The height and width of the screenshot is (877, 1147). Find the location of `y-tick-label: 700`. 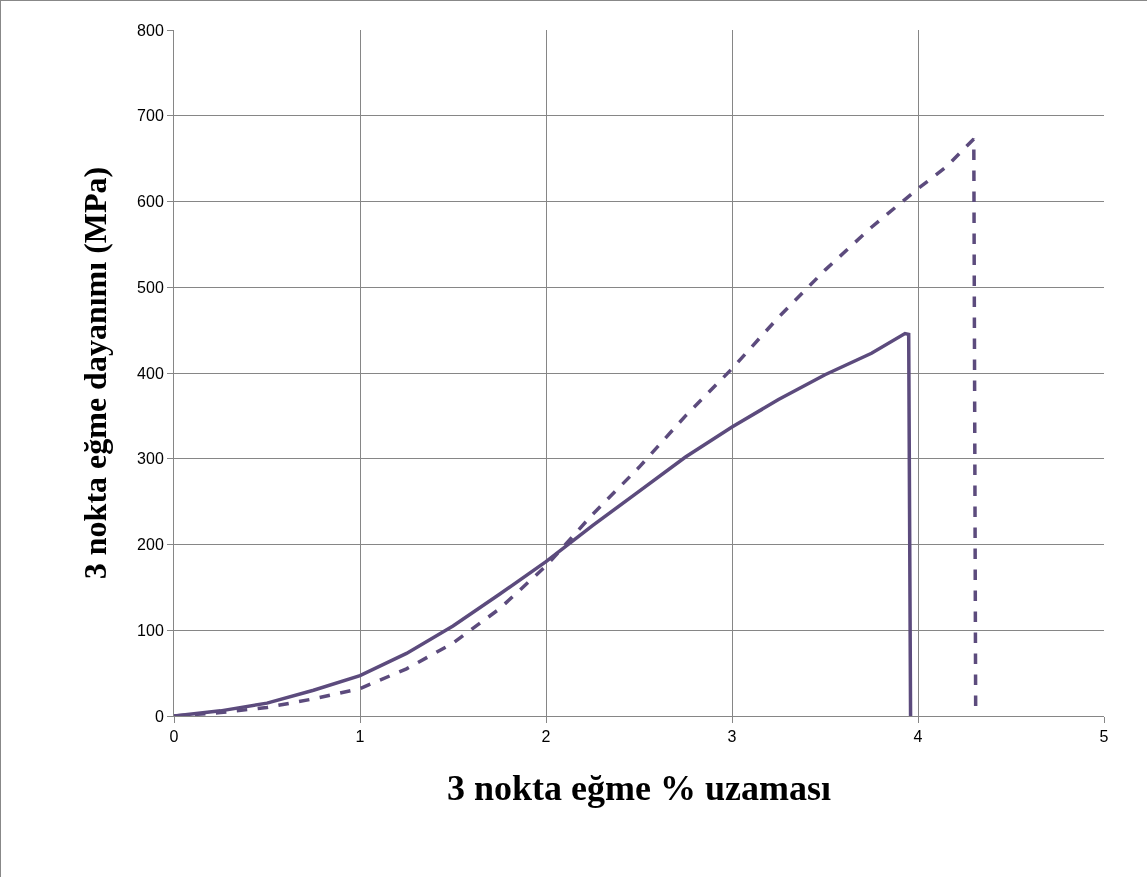

y-tick-label: 700 is located at coordinates (150, 116).